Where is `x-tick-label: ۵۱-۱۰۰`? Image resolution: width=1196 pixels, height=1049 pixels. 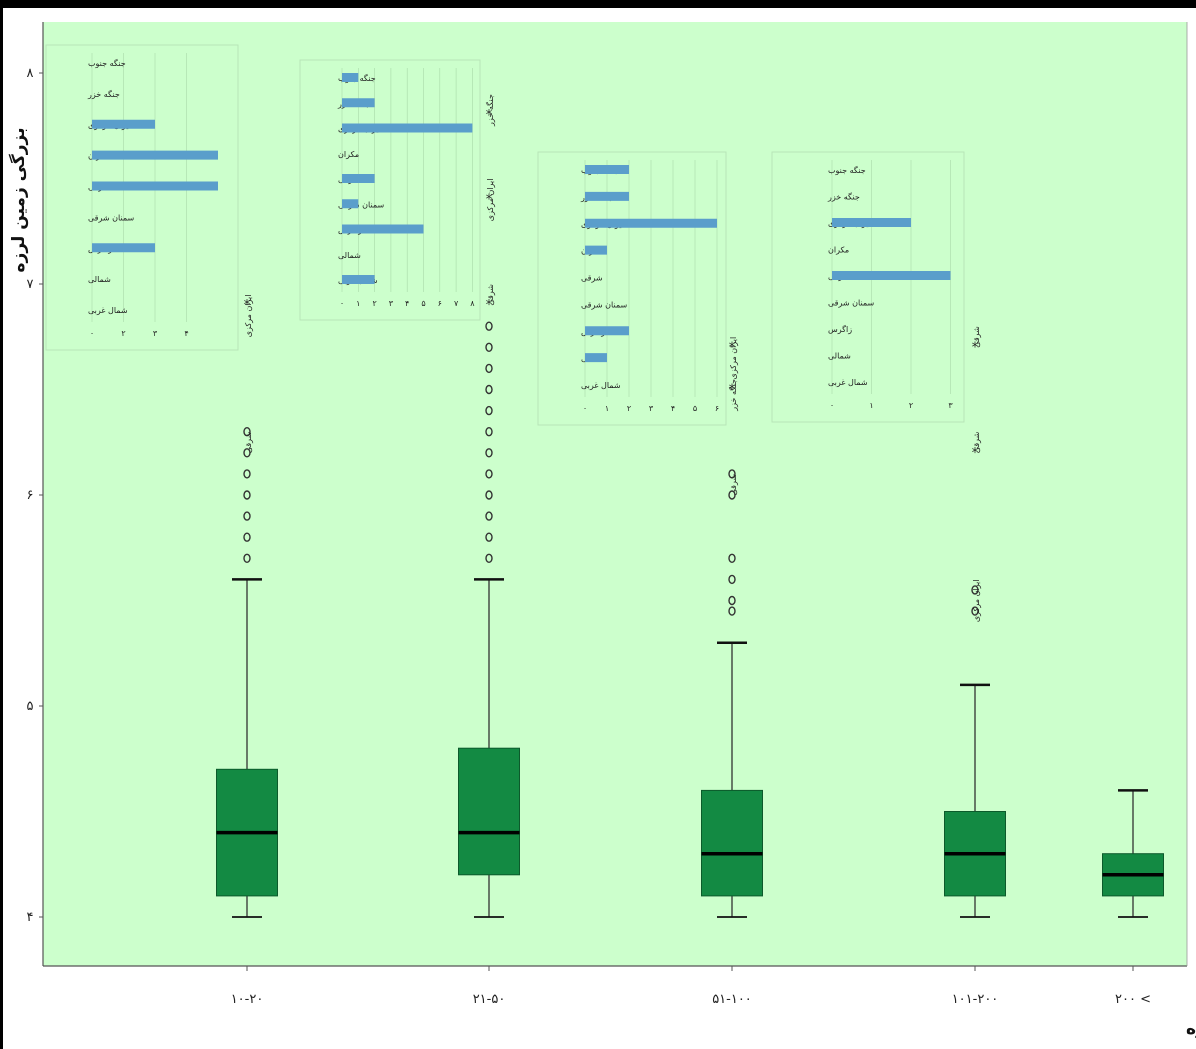
x-tick-label: ۵۱-۱۰۰ is located at coordinates (732, 999).